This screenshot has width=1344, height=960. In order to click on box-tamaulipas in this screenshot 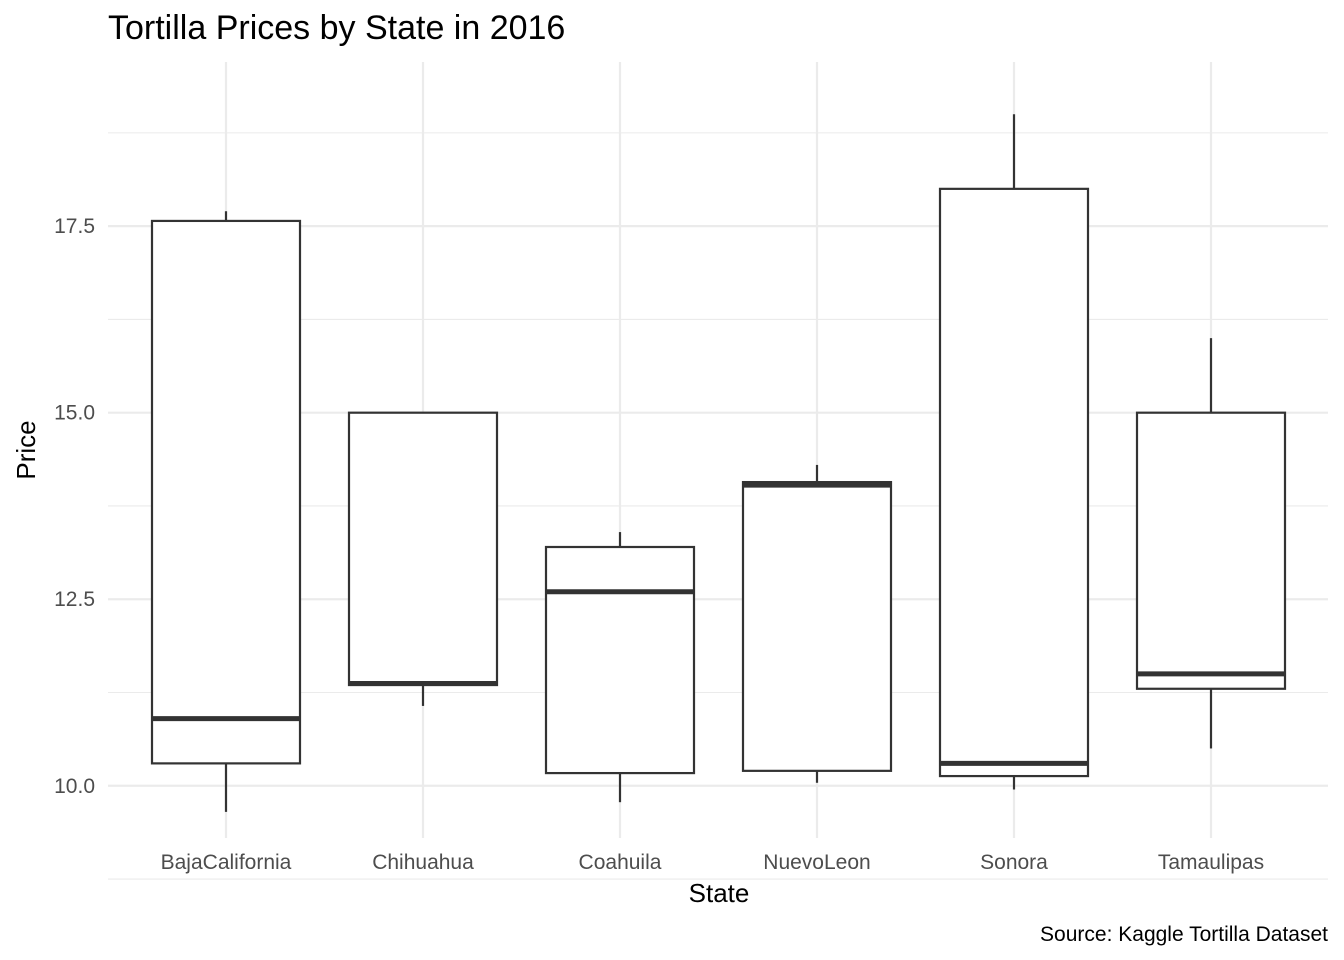, I will do `click(1211, 543)`.